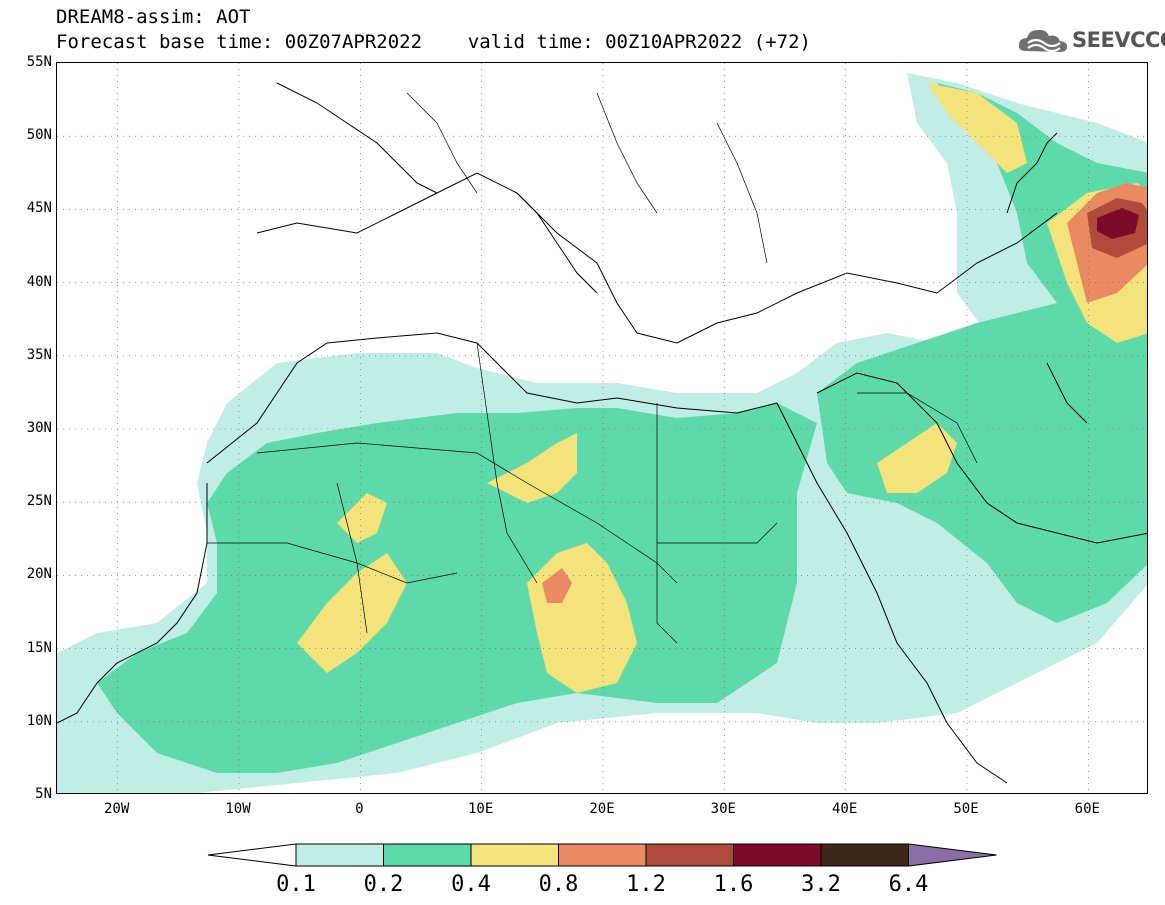  Describe the element at coordinates (238, 809) in the screenshot. I see `lon-tick-label: 10W` at that location.